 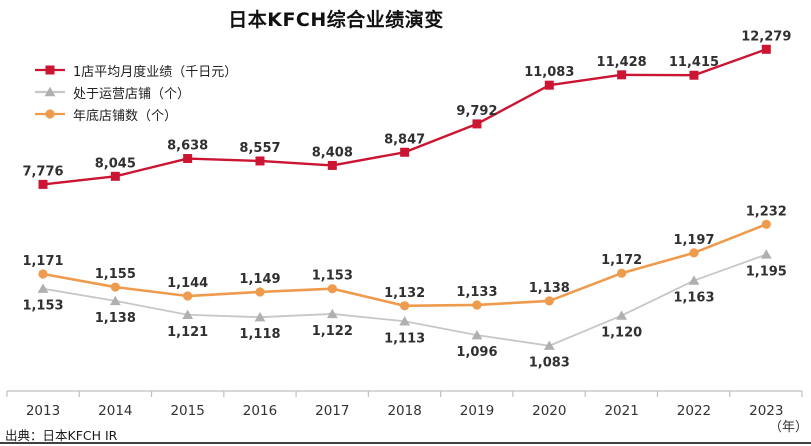 I want to click on data-label: 1,120, so click(x=621, y=333).